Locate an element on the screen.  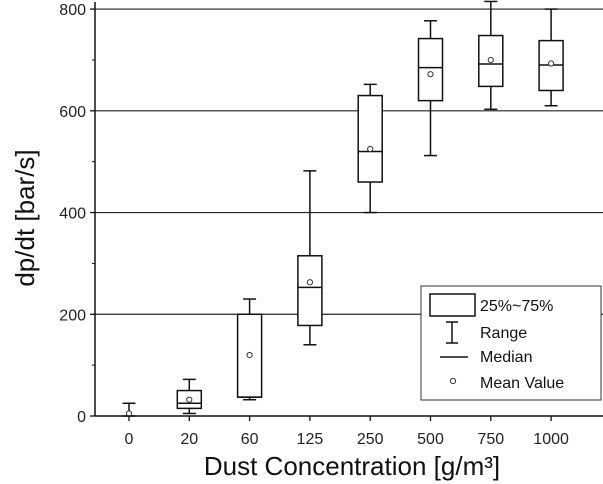
y-tick-label: 200 is located at coordinates (72, 315).